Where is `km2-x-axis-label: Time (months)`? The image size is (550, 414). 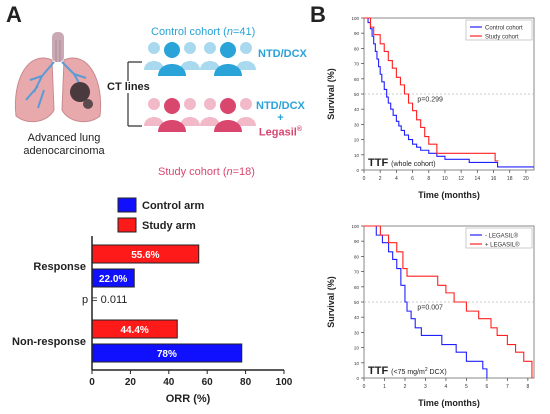
km2-x-axis-label: Time (months) is located at coordinates (449, 403).